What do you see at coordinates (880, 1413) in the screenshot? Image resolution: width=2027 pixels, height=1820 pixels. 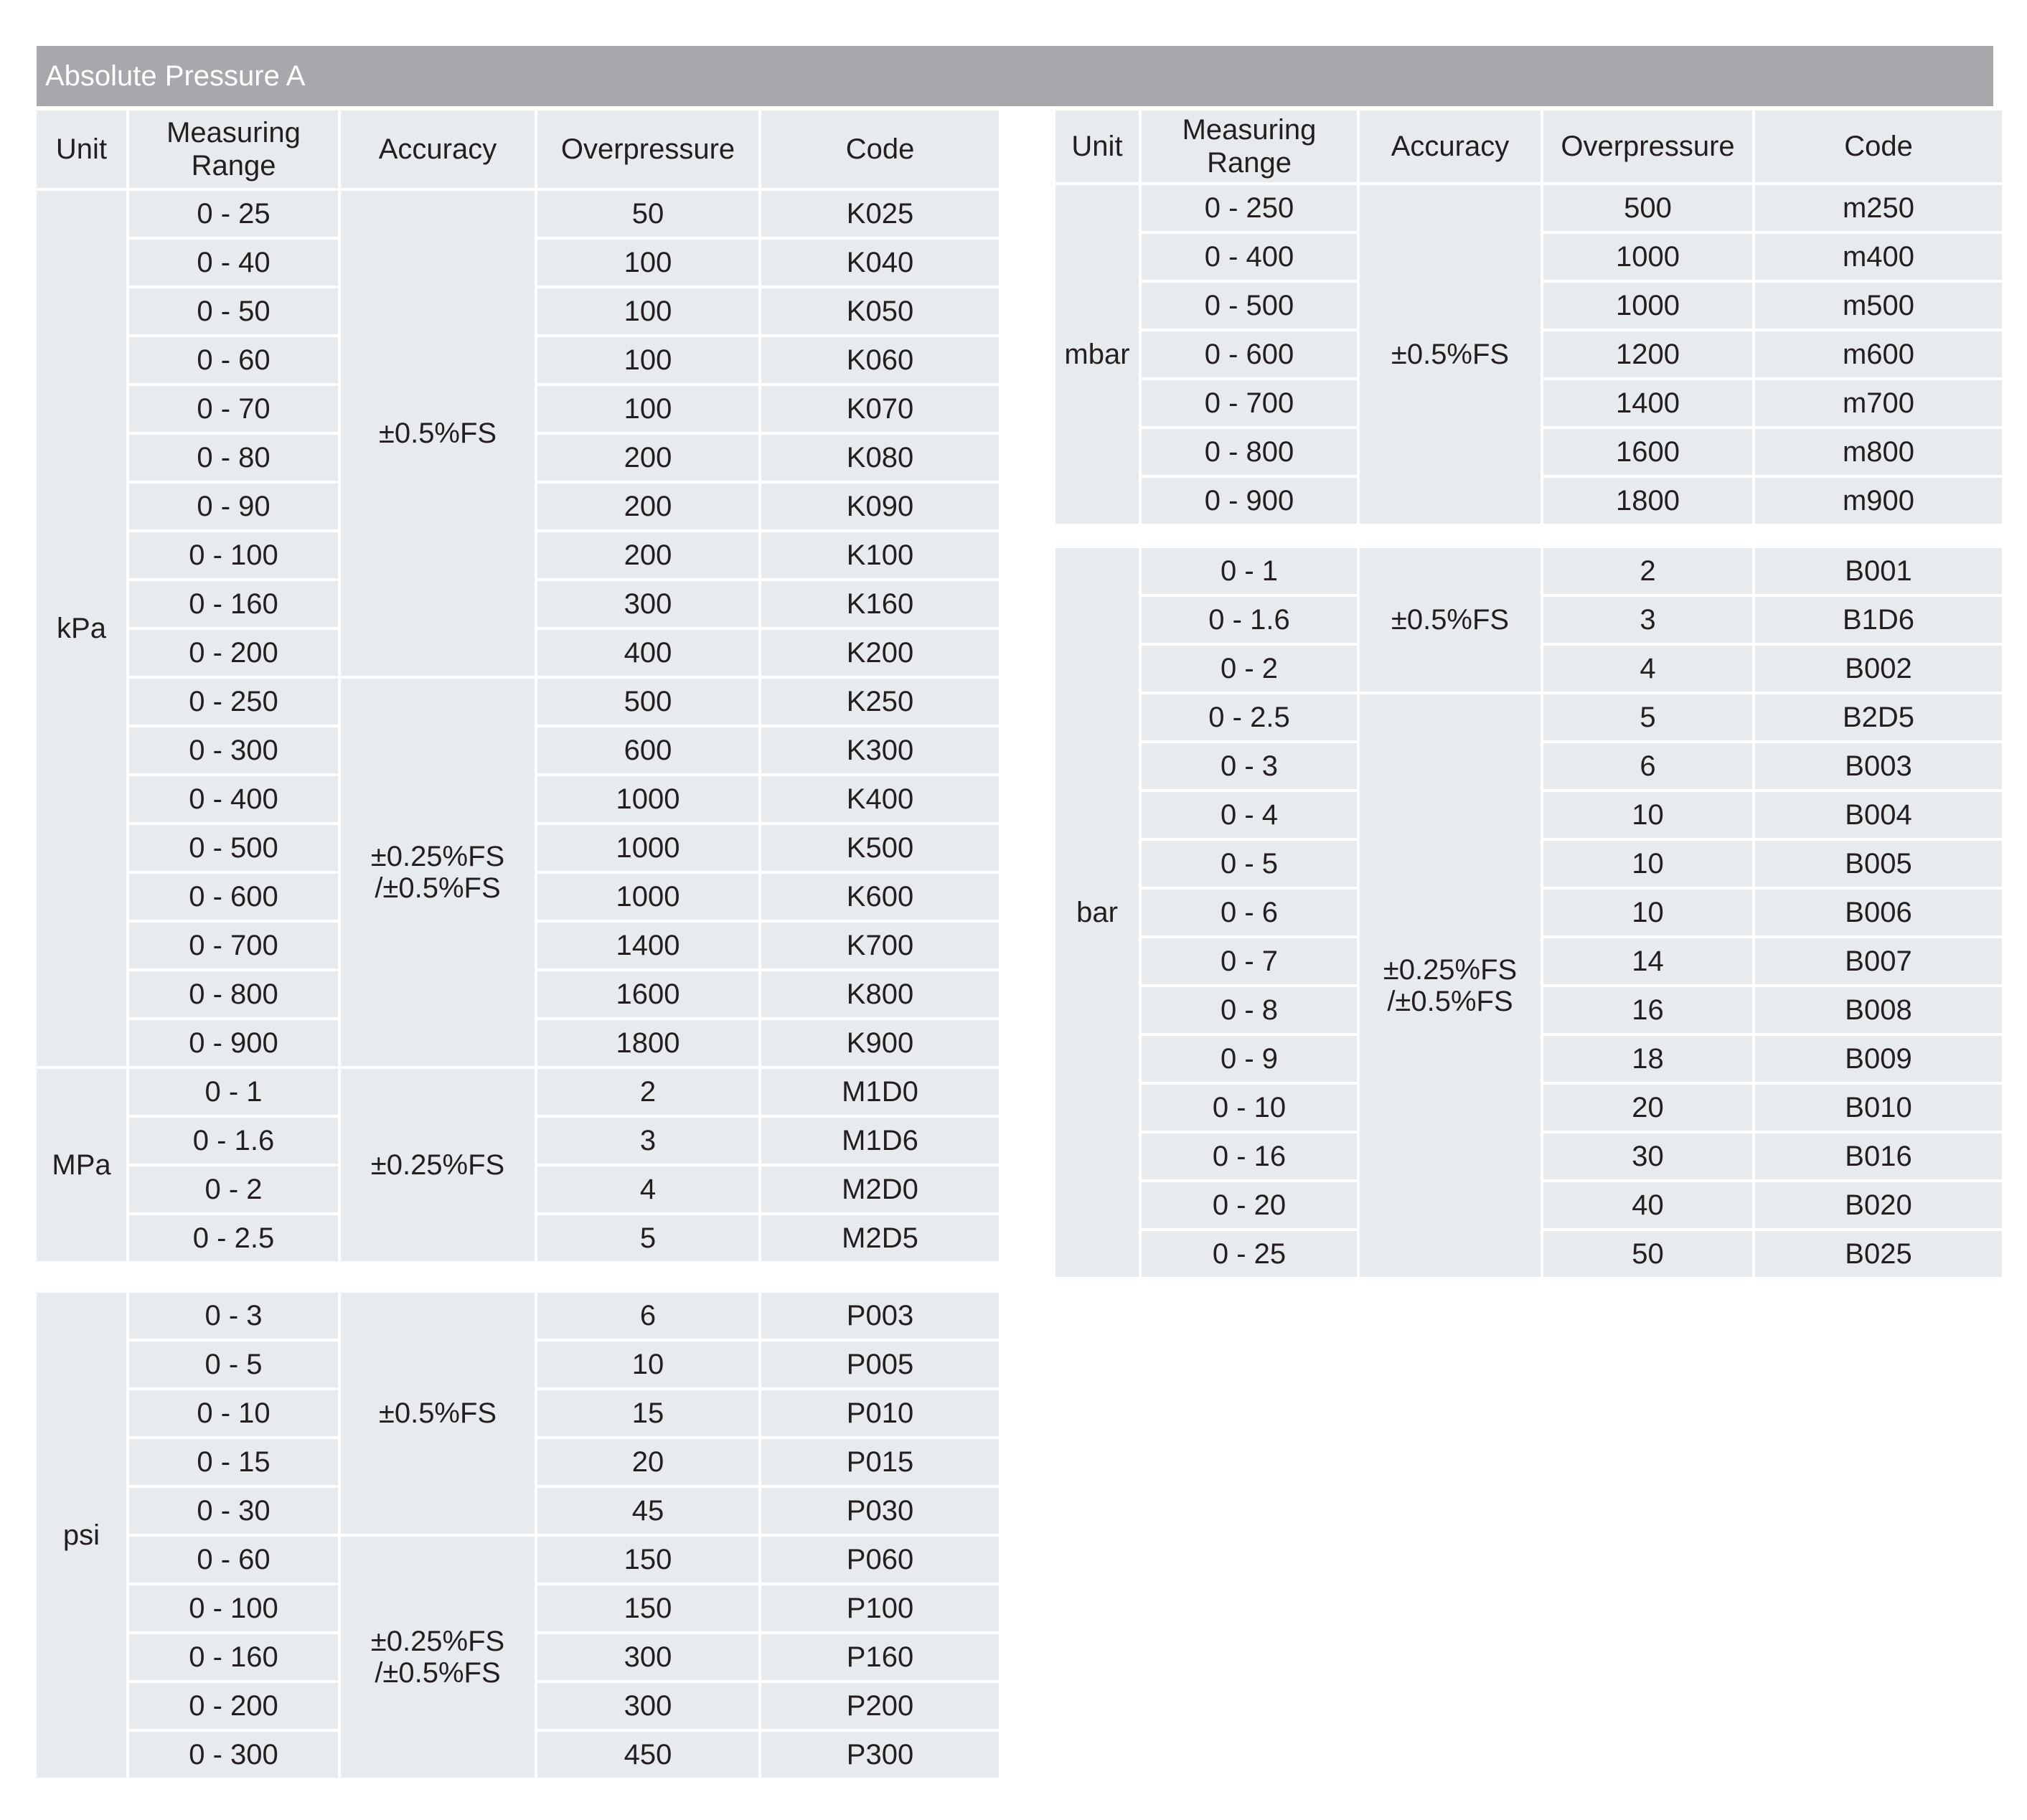 I see `code-cell: P010` at bounding box center [880, 1413].